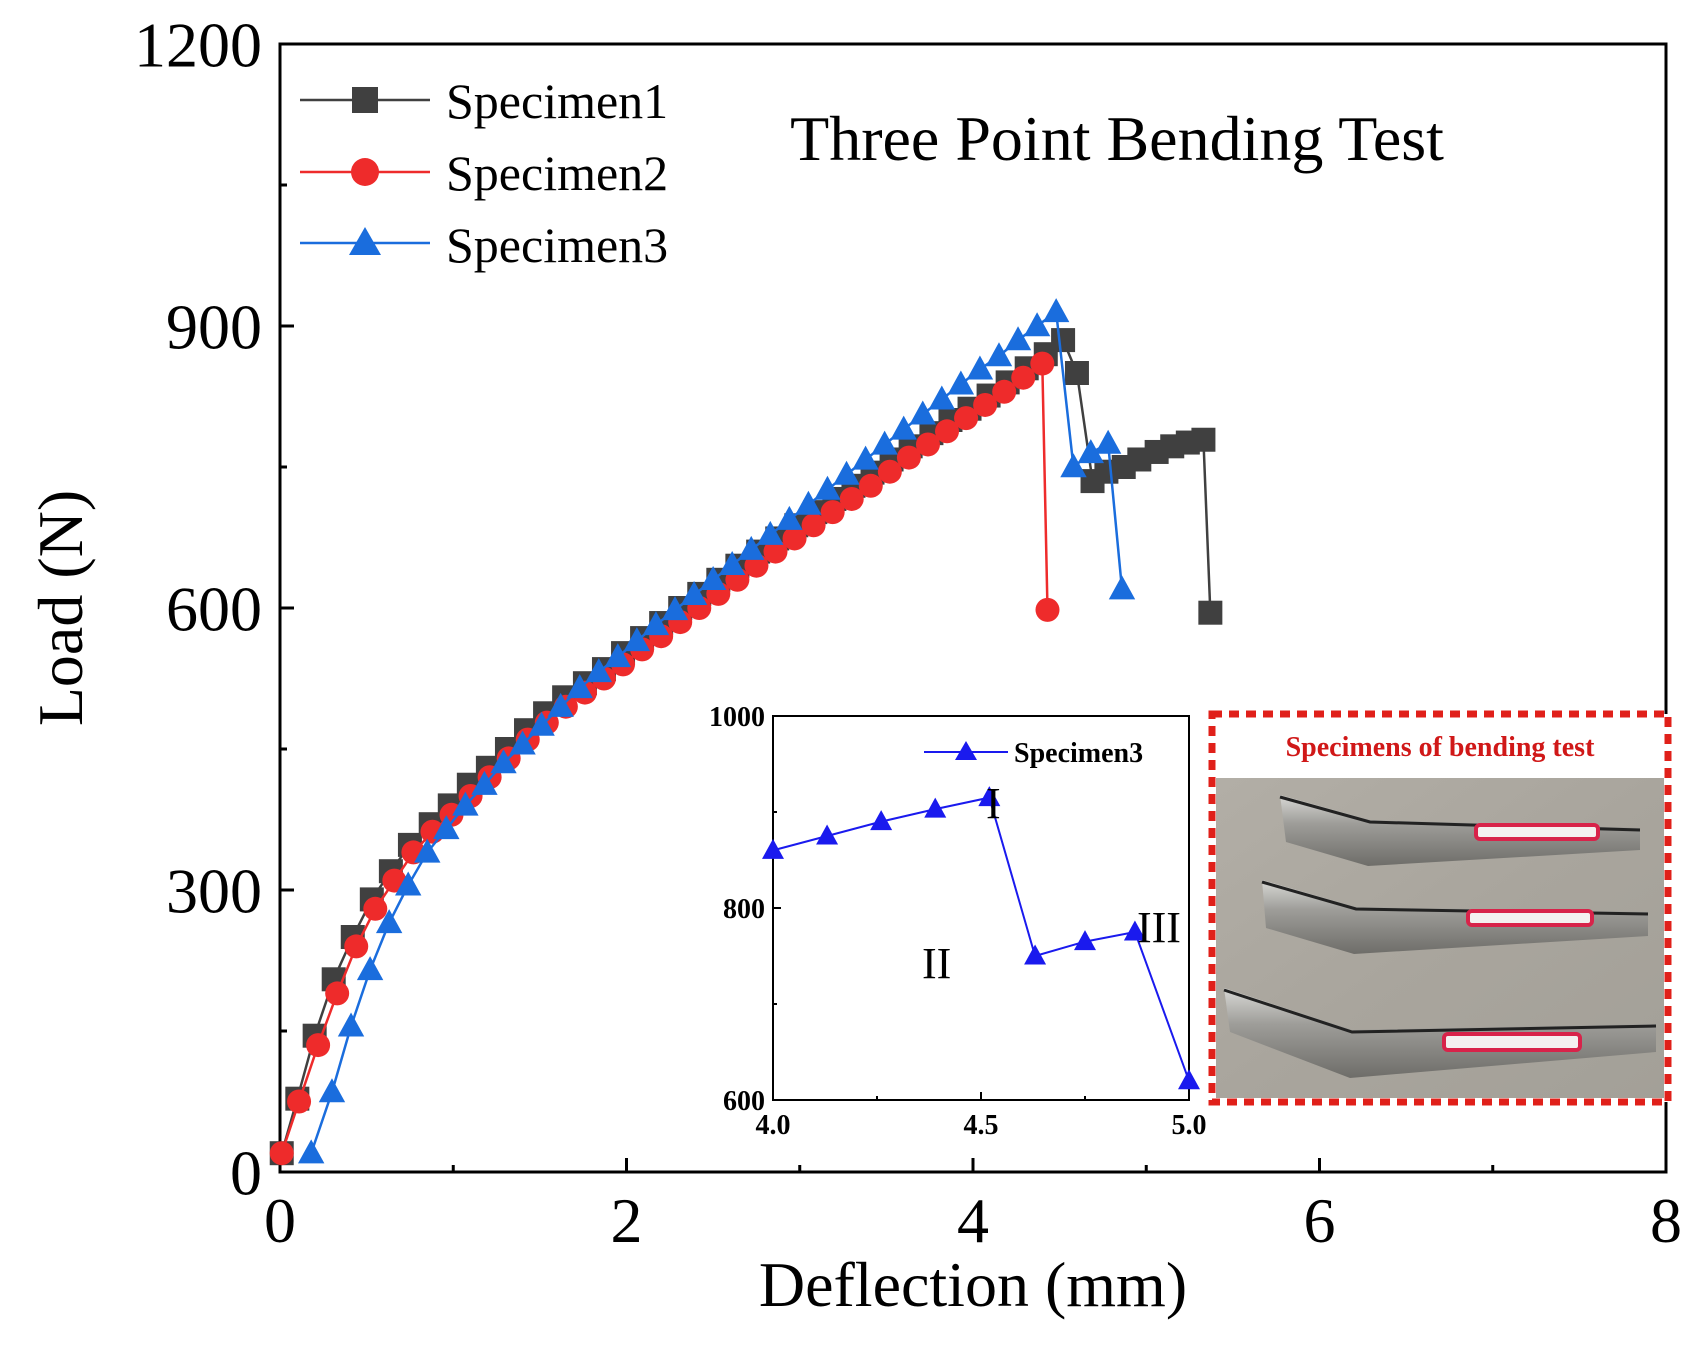  I want to click on x-tick-label: 6, so click(1320, 1220).